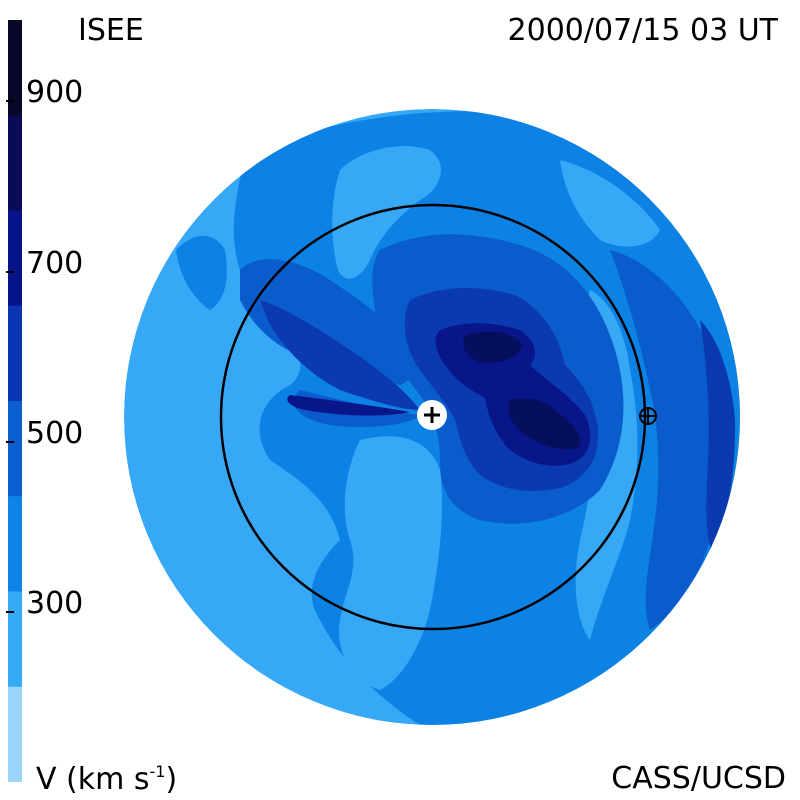 This screenshot has height=800, width=800. What do you see at coordinates (666, 440) in the screenshot?
I see `contour-level-3-rim` at bounding box center [666, 440].